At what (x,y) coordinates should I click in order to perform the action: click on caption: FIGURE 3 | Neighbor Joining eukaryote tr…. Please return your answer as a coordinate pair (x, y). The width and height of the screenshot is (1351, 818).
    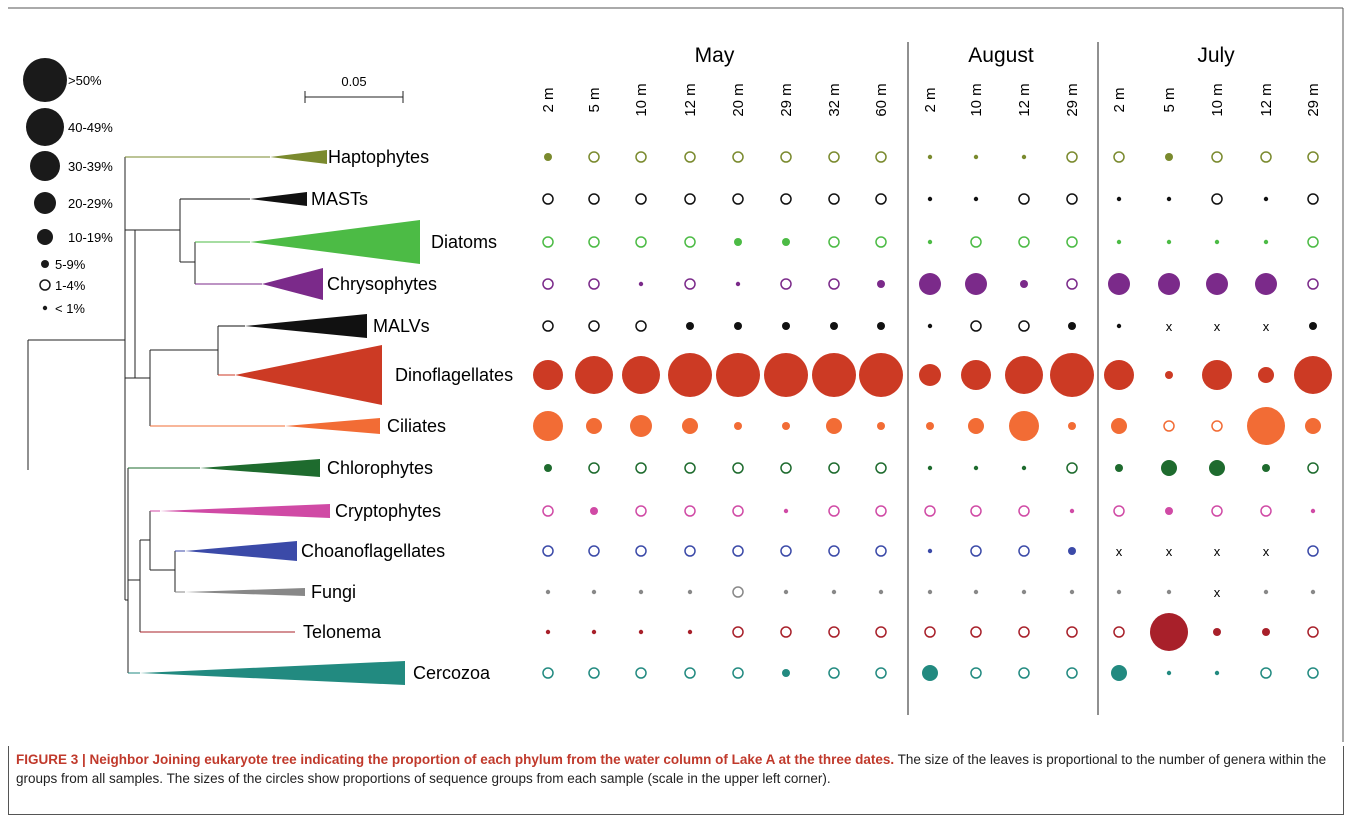
    Looking at the image, I should click on (676, 780).